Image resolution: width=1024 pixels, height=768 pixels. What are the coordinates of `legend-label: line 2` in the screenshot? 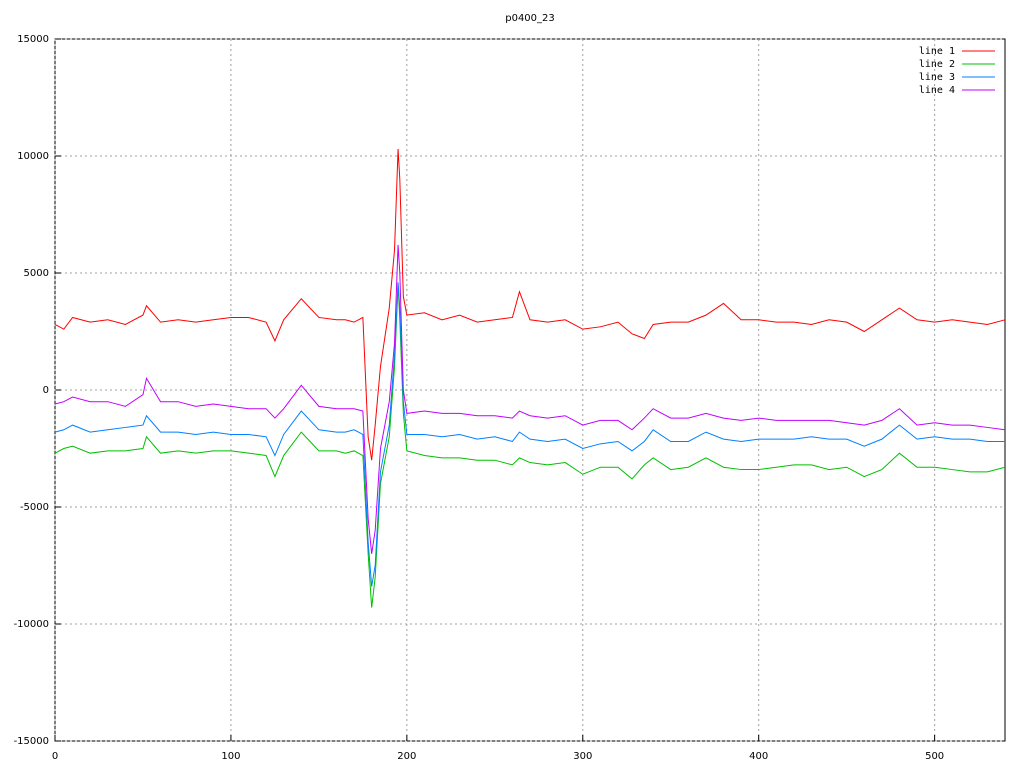 It's located at (937, 64).